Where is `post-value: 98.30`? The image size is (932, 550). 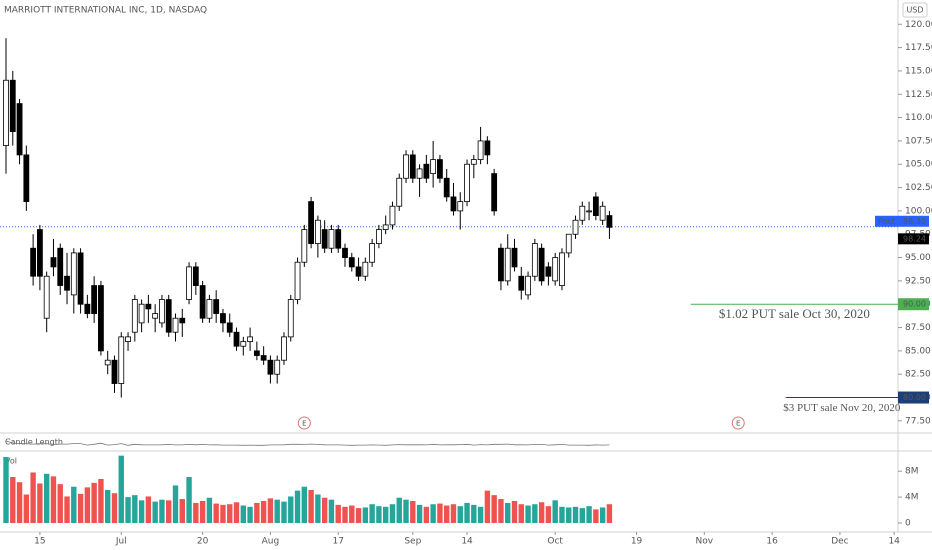
post-value: 98.30 is located at coordinates (914, 221).